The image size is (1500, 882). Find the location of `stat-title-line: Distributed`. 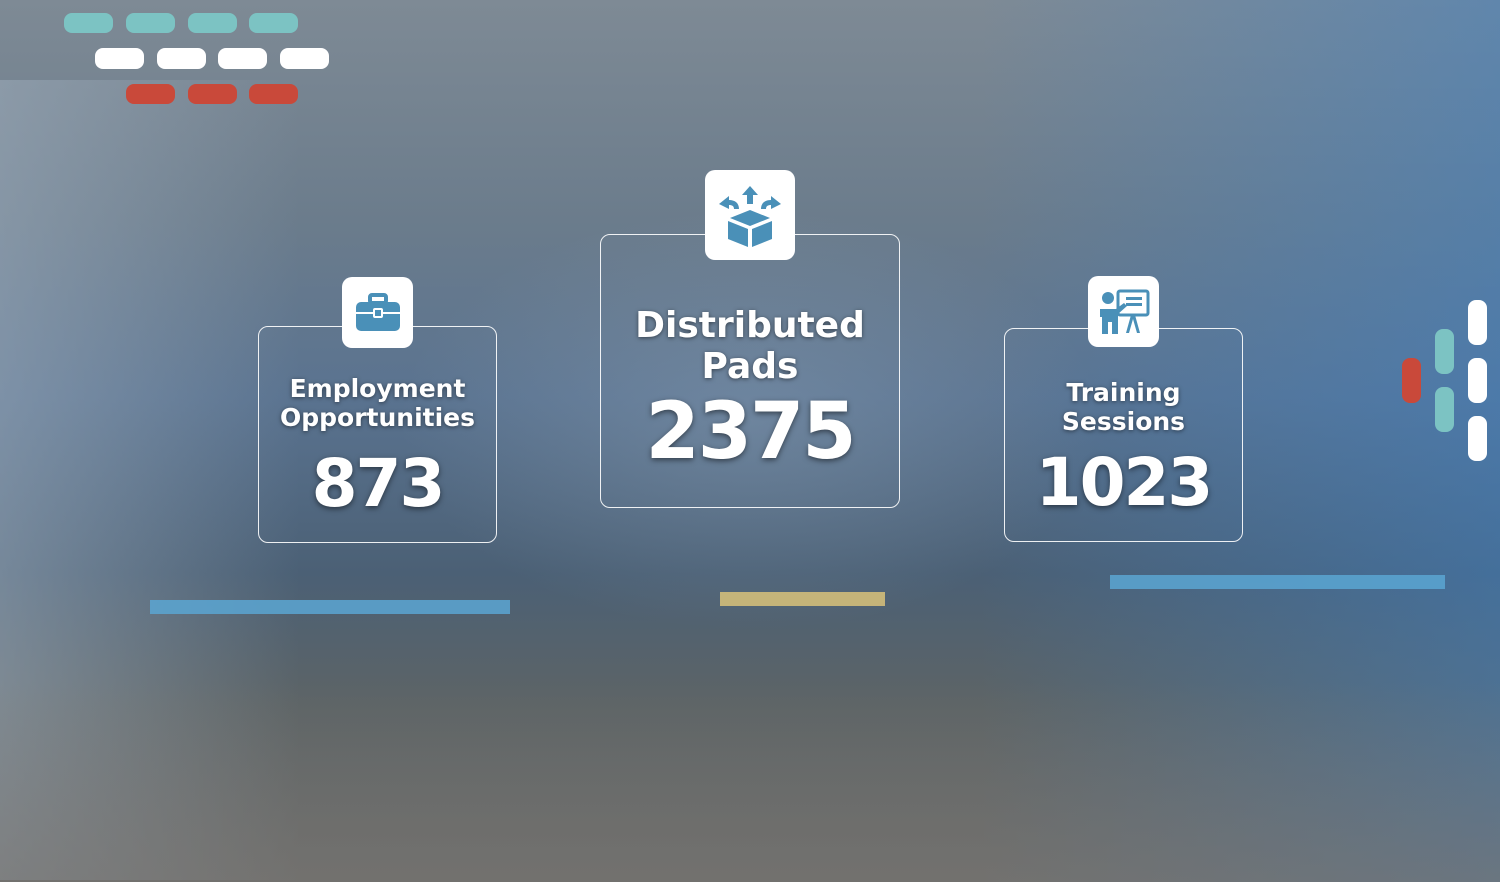

stat-title-line: Distributed is located at coordinates (750, 325).